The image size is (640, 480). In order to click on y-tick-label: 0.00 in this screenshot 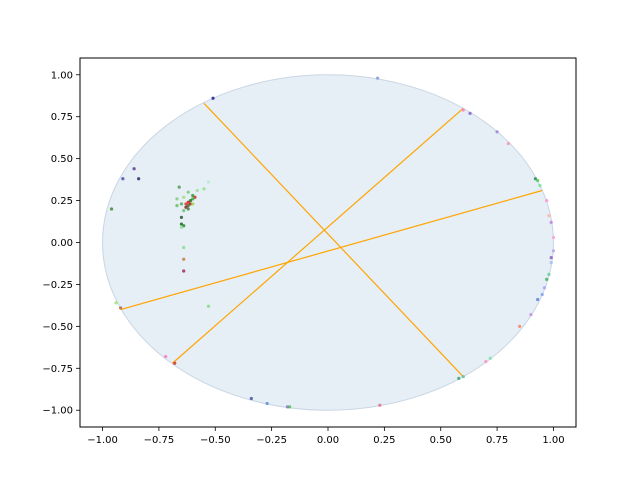, I will do `click(62, 243)`.